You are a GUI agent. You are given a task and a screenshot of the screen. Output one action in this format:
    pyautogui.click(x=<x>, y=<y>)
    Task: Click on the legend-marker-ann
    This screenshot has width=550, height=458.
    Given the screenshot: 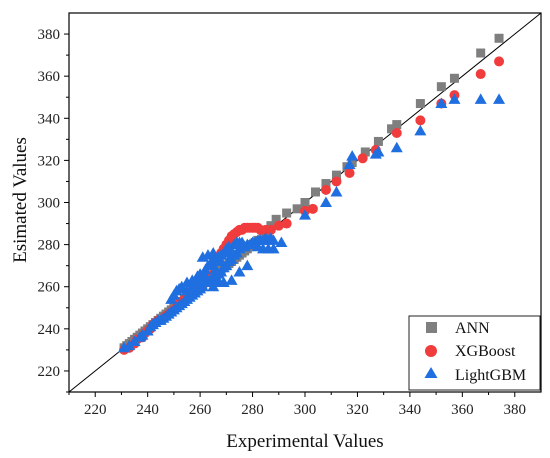 What is the action you would take?
    pyautogui.click(x=431, y=327)
    